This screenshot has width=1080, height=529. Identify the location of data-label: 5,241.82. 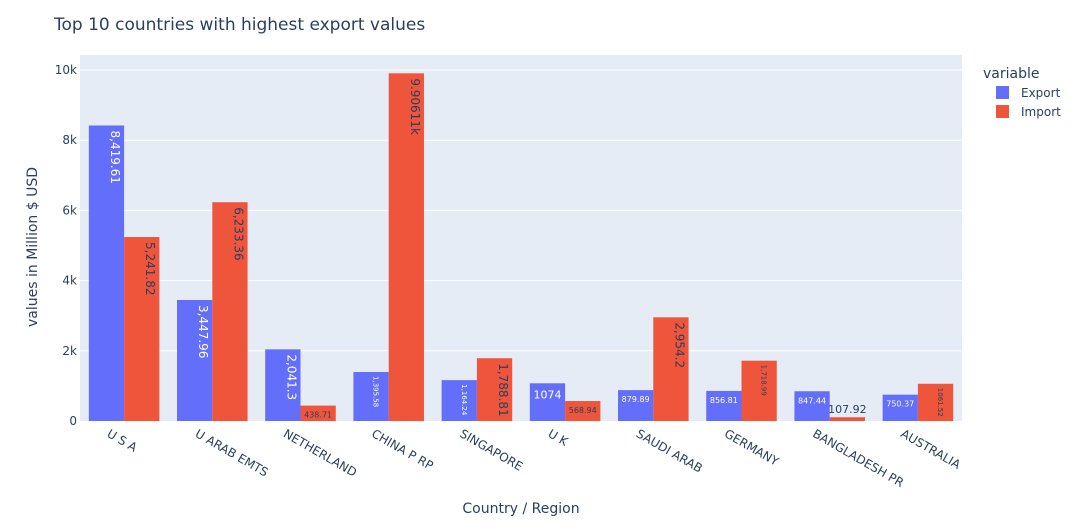
(150, 268).